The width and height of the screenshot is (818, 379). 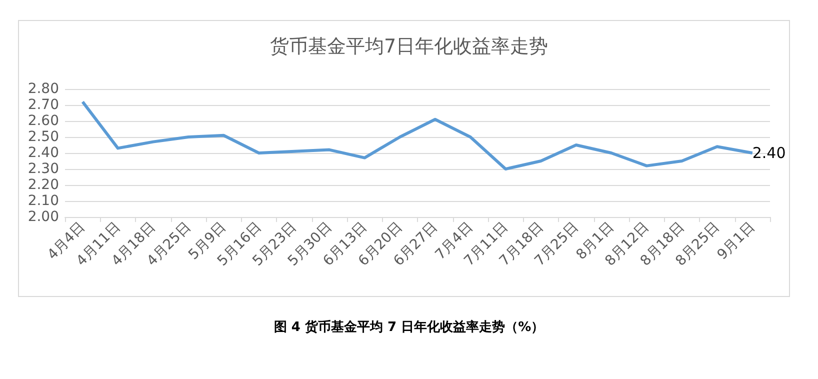 I want to click on chart-title: 货币基金平均7日年化收益率走势, so click(x=409, y=47).